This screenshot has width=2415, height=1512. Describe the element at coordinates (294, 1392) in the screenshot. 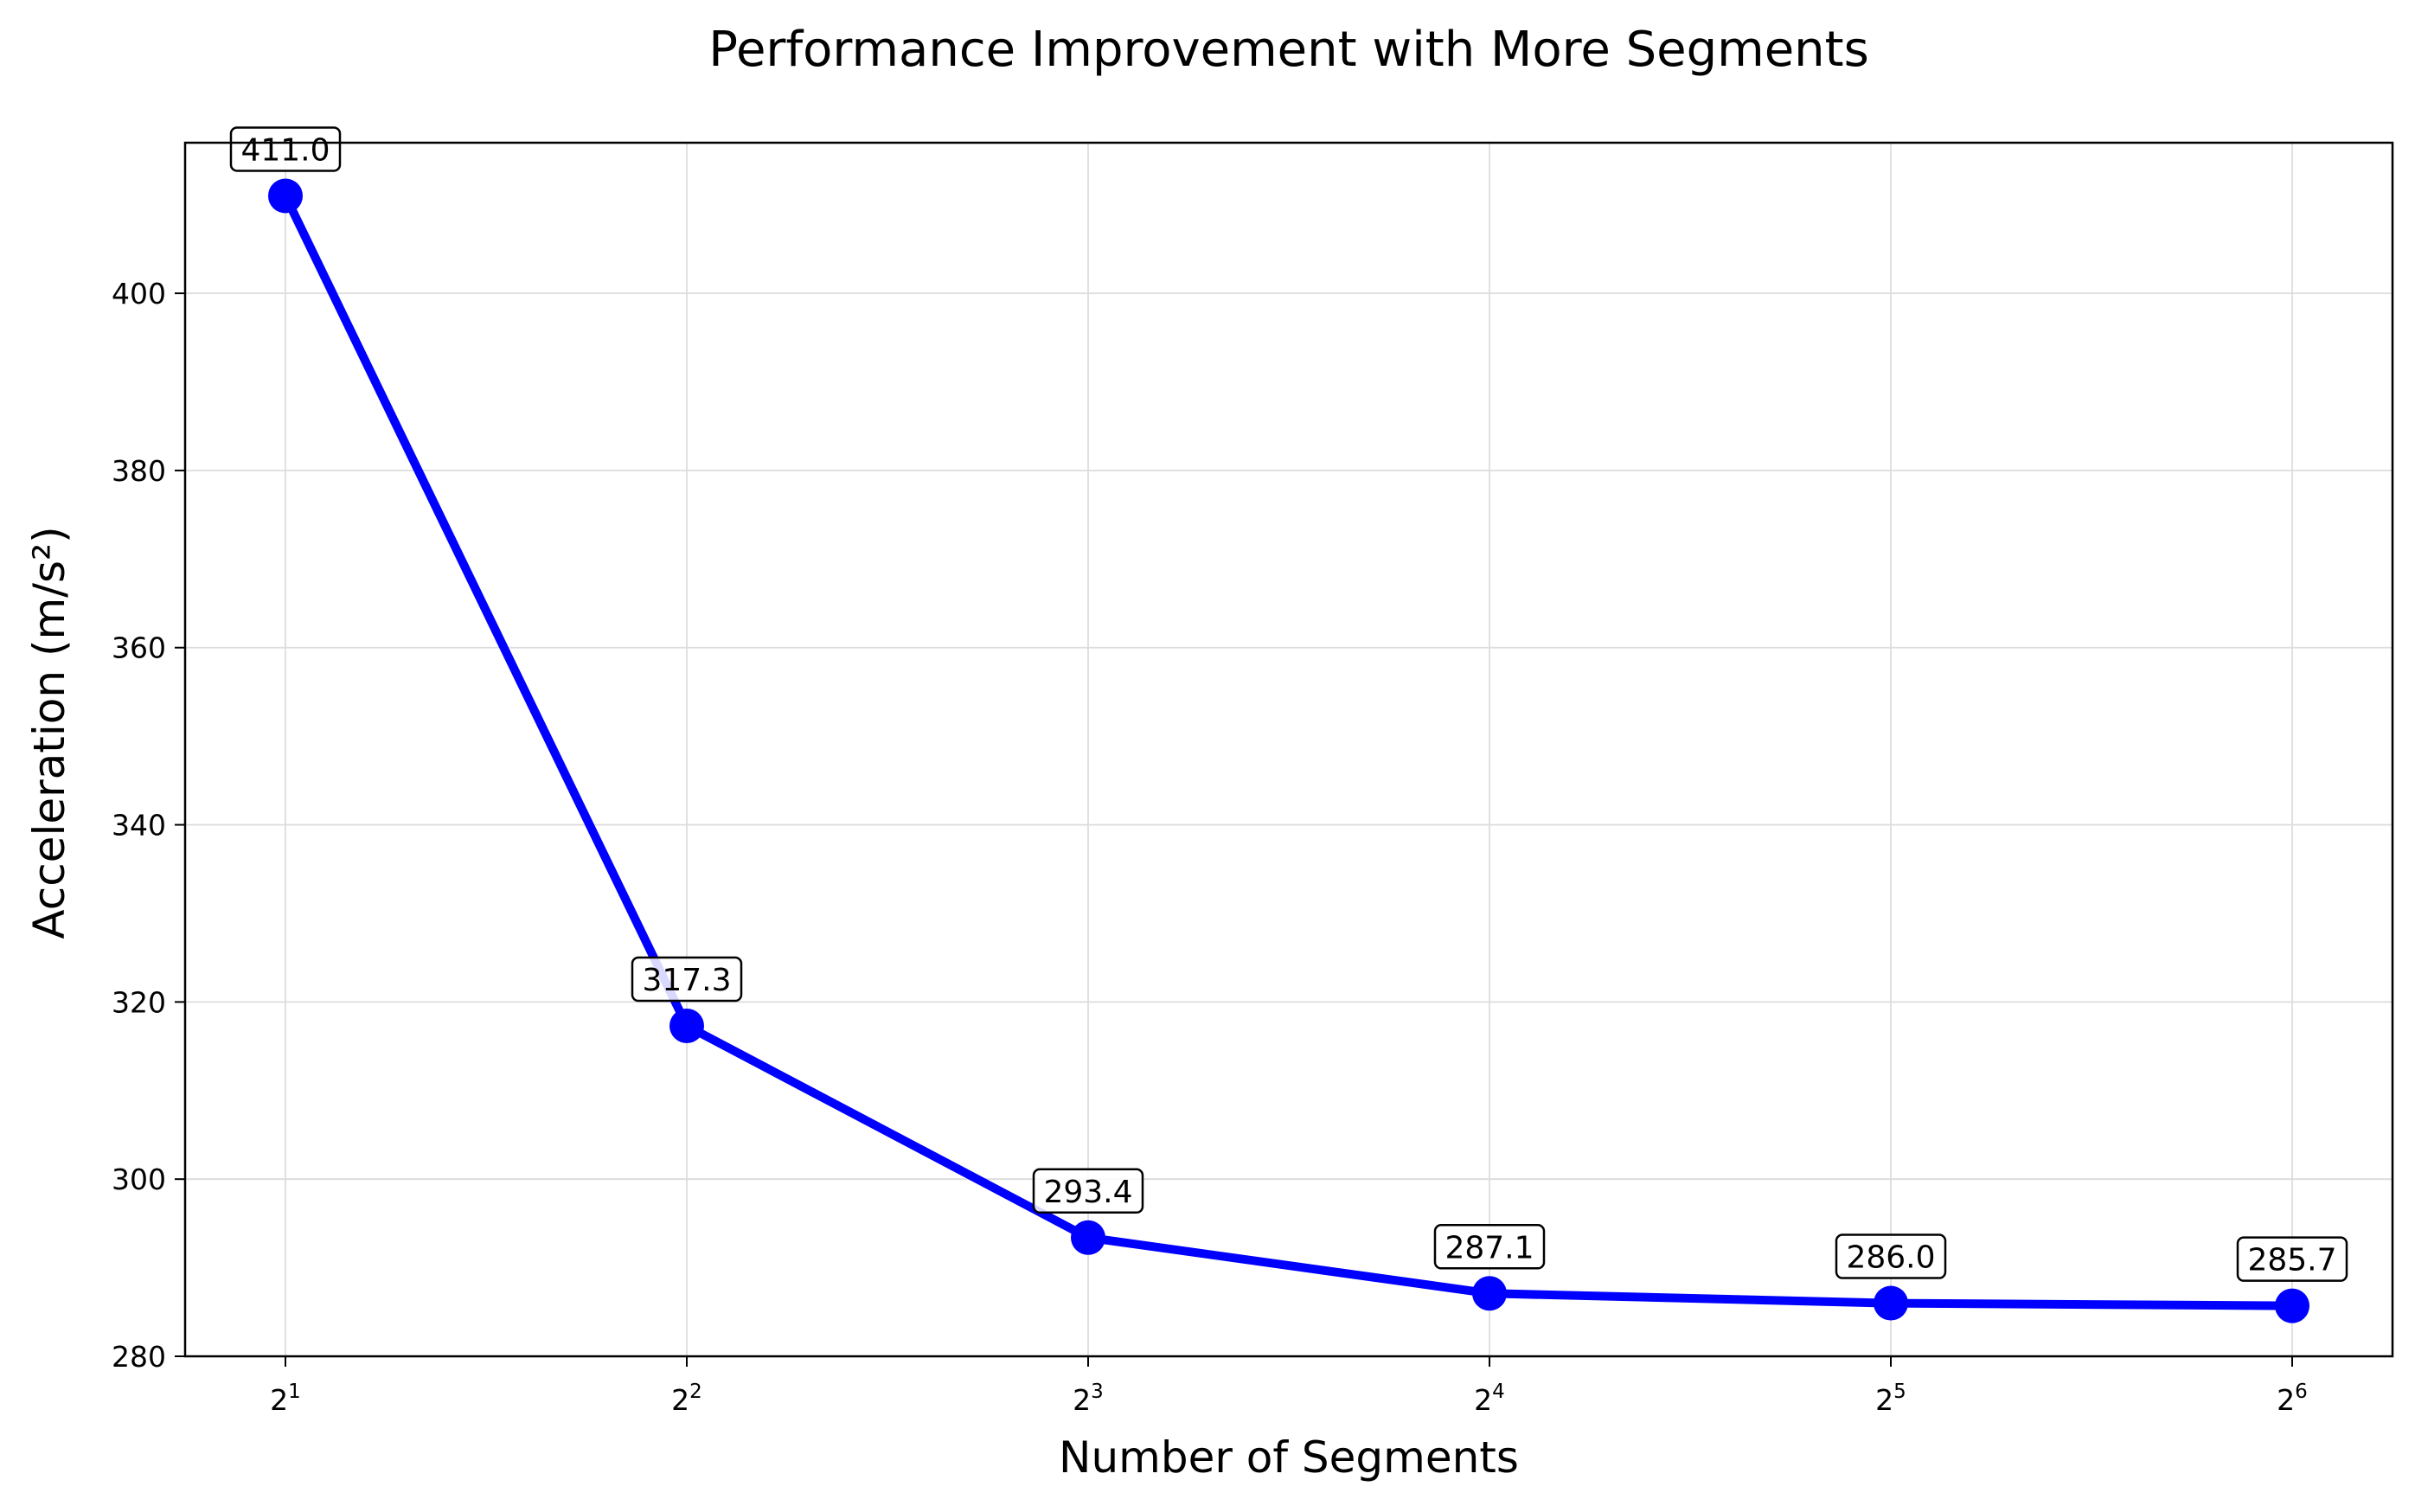

I see `x-tick-exponent: 1` at that location.